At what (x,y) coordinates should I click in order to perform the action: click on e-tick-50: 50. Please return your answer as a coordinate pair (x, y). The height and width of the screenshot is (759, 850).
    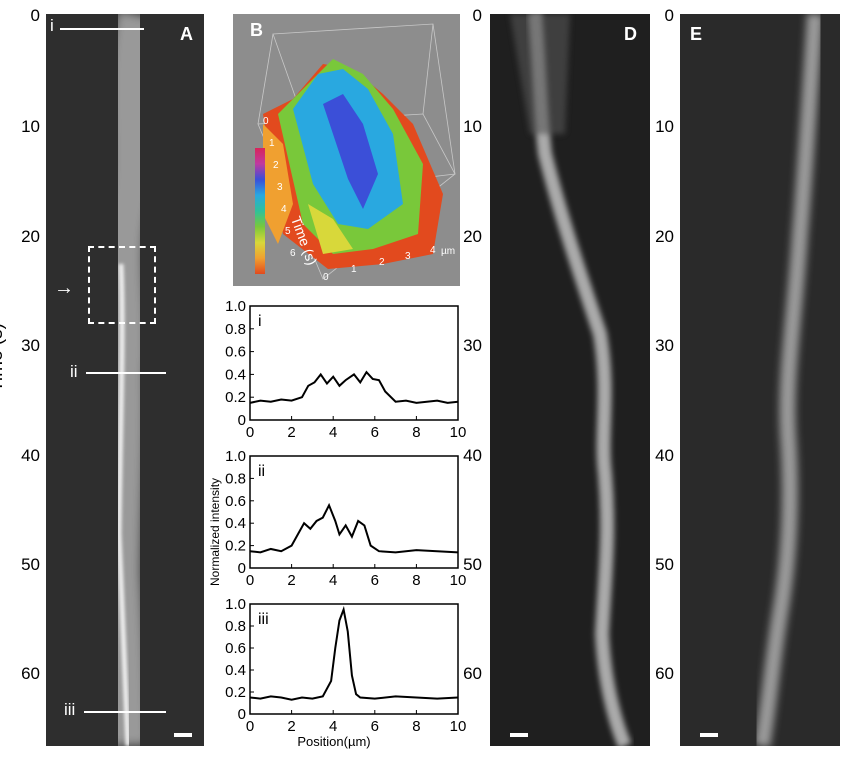
    Looking at the image, I should click on (664, 564).